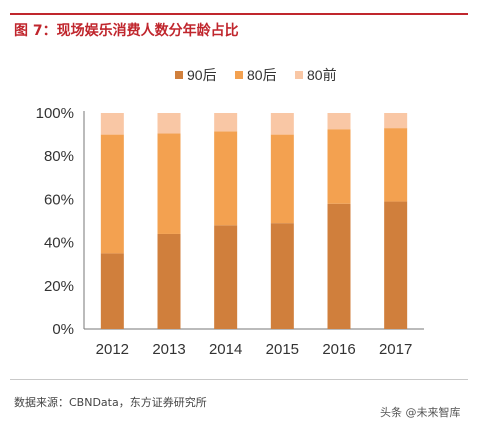  I want to click on bar-segment-2014-80后, so click(226, 178).